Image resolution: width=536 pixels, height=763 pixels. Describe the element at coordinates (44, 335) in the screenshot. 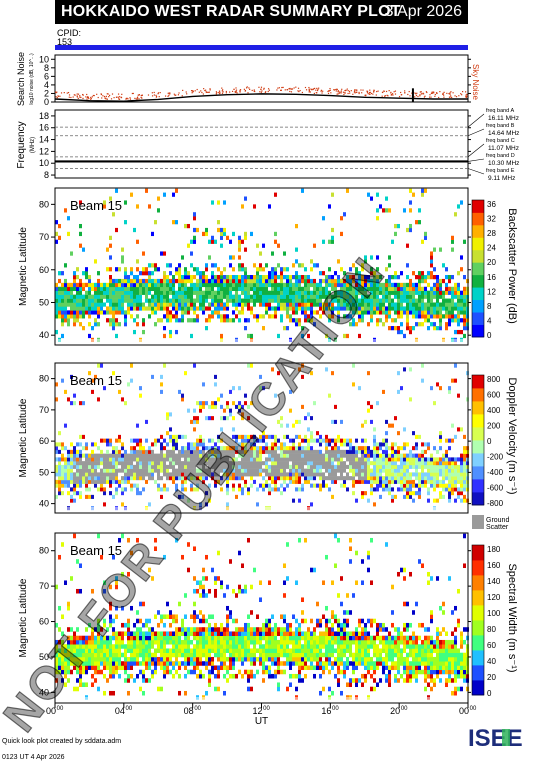

I see `power-ytick-label: 40` at that location.